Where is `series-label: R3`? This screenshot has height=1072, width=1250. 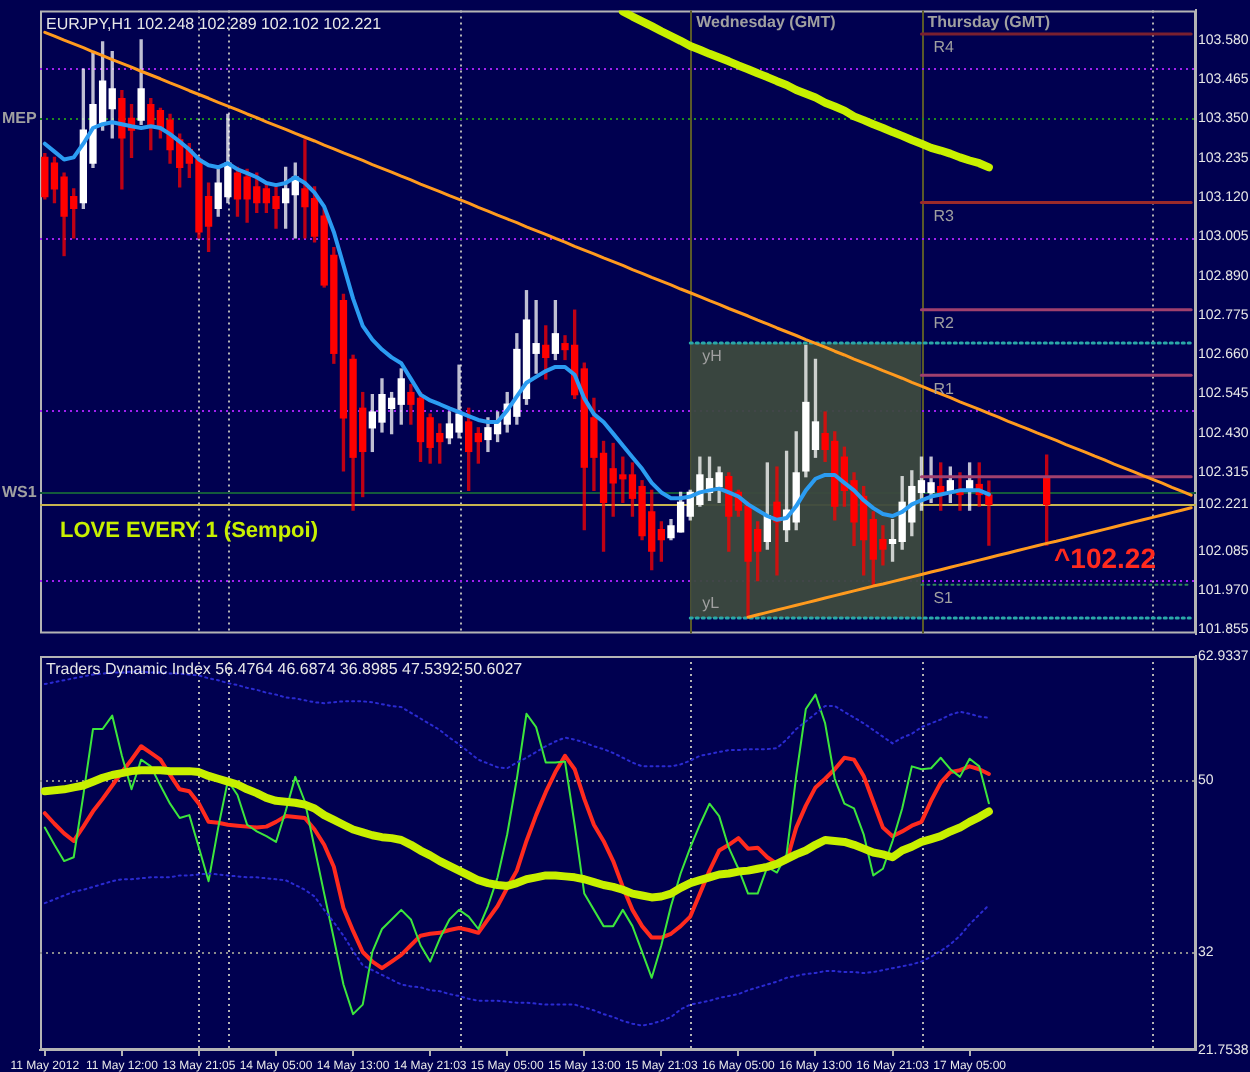 series-label: R3 is located at coordinates (944, 215).